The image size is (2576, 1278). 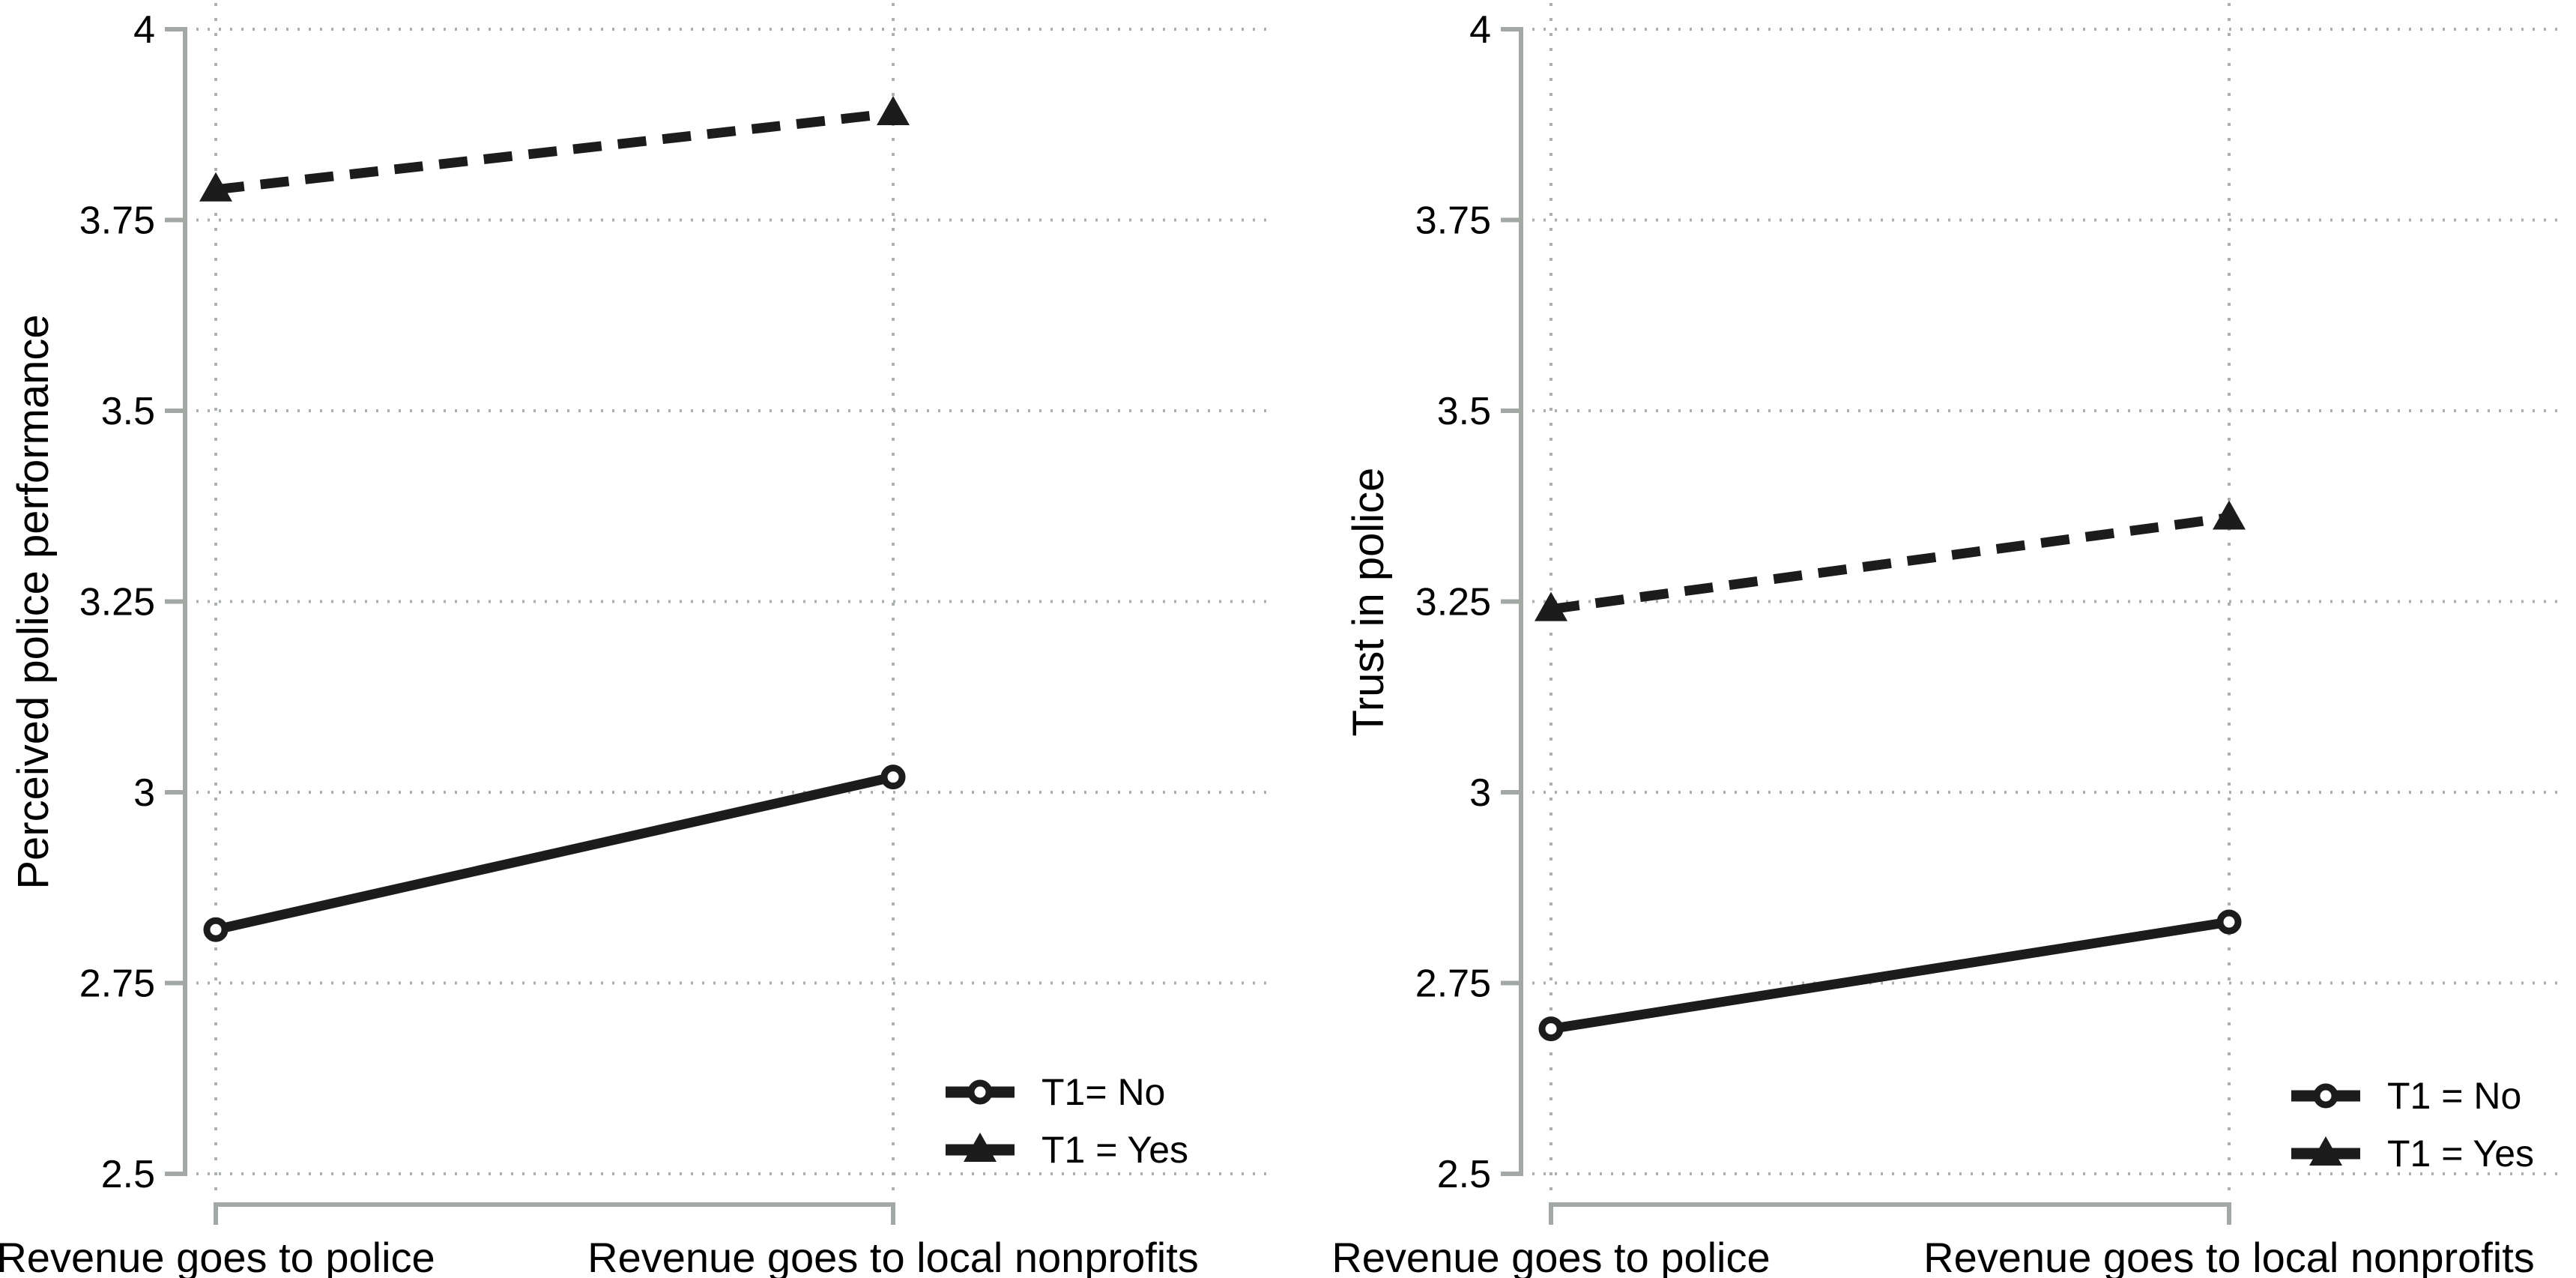 I want to click on right-y-axis-title: Trust in police, so click(x=1368, y=602).